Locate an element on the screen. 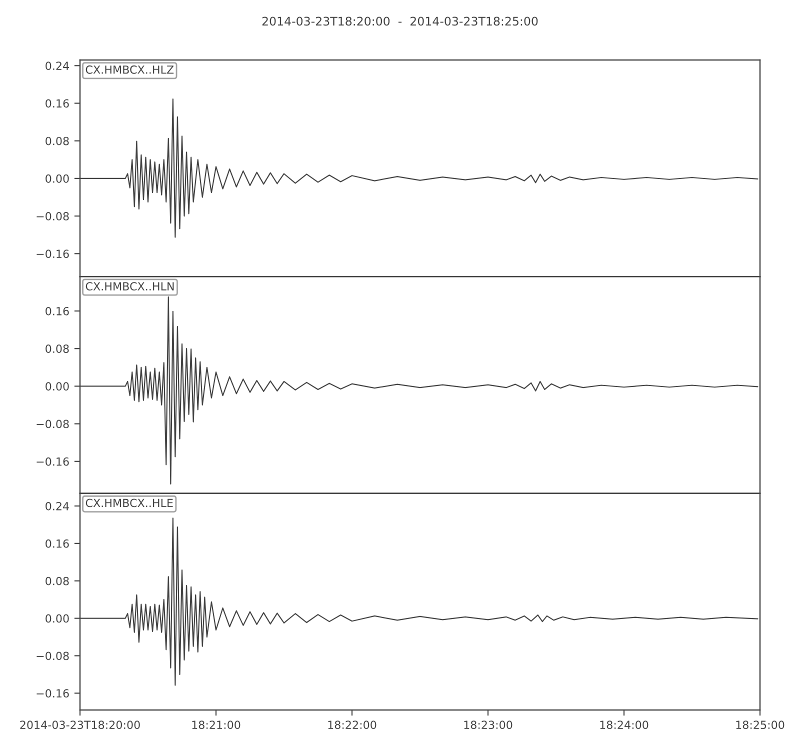 The width and height of the screenshot is (800, 750). x-tick-label: 18:22:00 is located at coordinates (352, 725).